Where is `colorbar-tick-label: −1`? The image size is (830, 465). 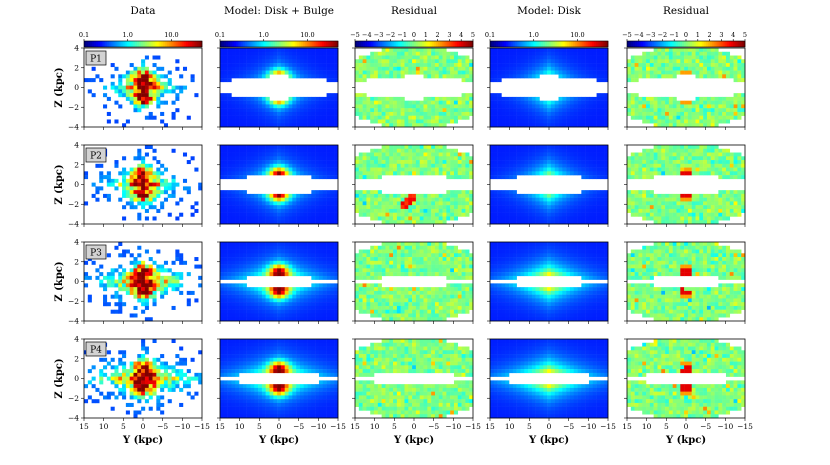
colorbar-tick-label: −1 is located at coordinates (674, 35).